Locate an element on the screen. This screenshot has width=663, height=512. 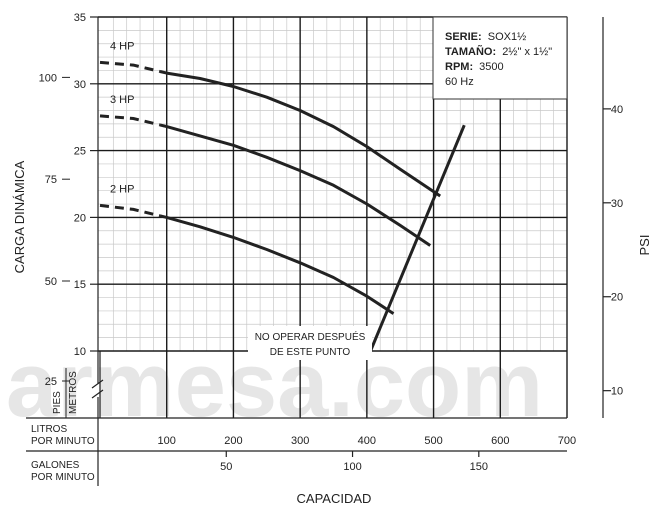
annotation-background is located at coordinates (310, 343).